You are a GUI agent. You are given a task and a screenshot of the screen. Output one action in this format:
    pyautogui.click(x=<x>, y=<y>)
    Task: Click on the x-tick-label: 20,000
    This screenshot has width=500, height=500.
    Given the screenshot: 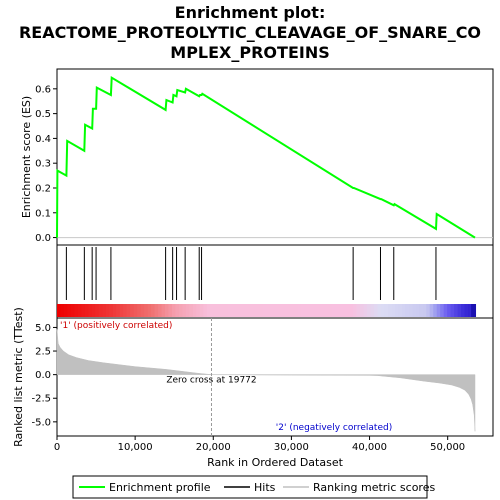 What is the action you would take?
    pyautogui.click(x=213, y=447)
    